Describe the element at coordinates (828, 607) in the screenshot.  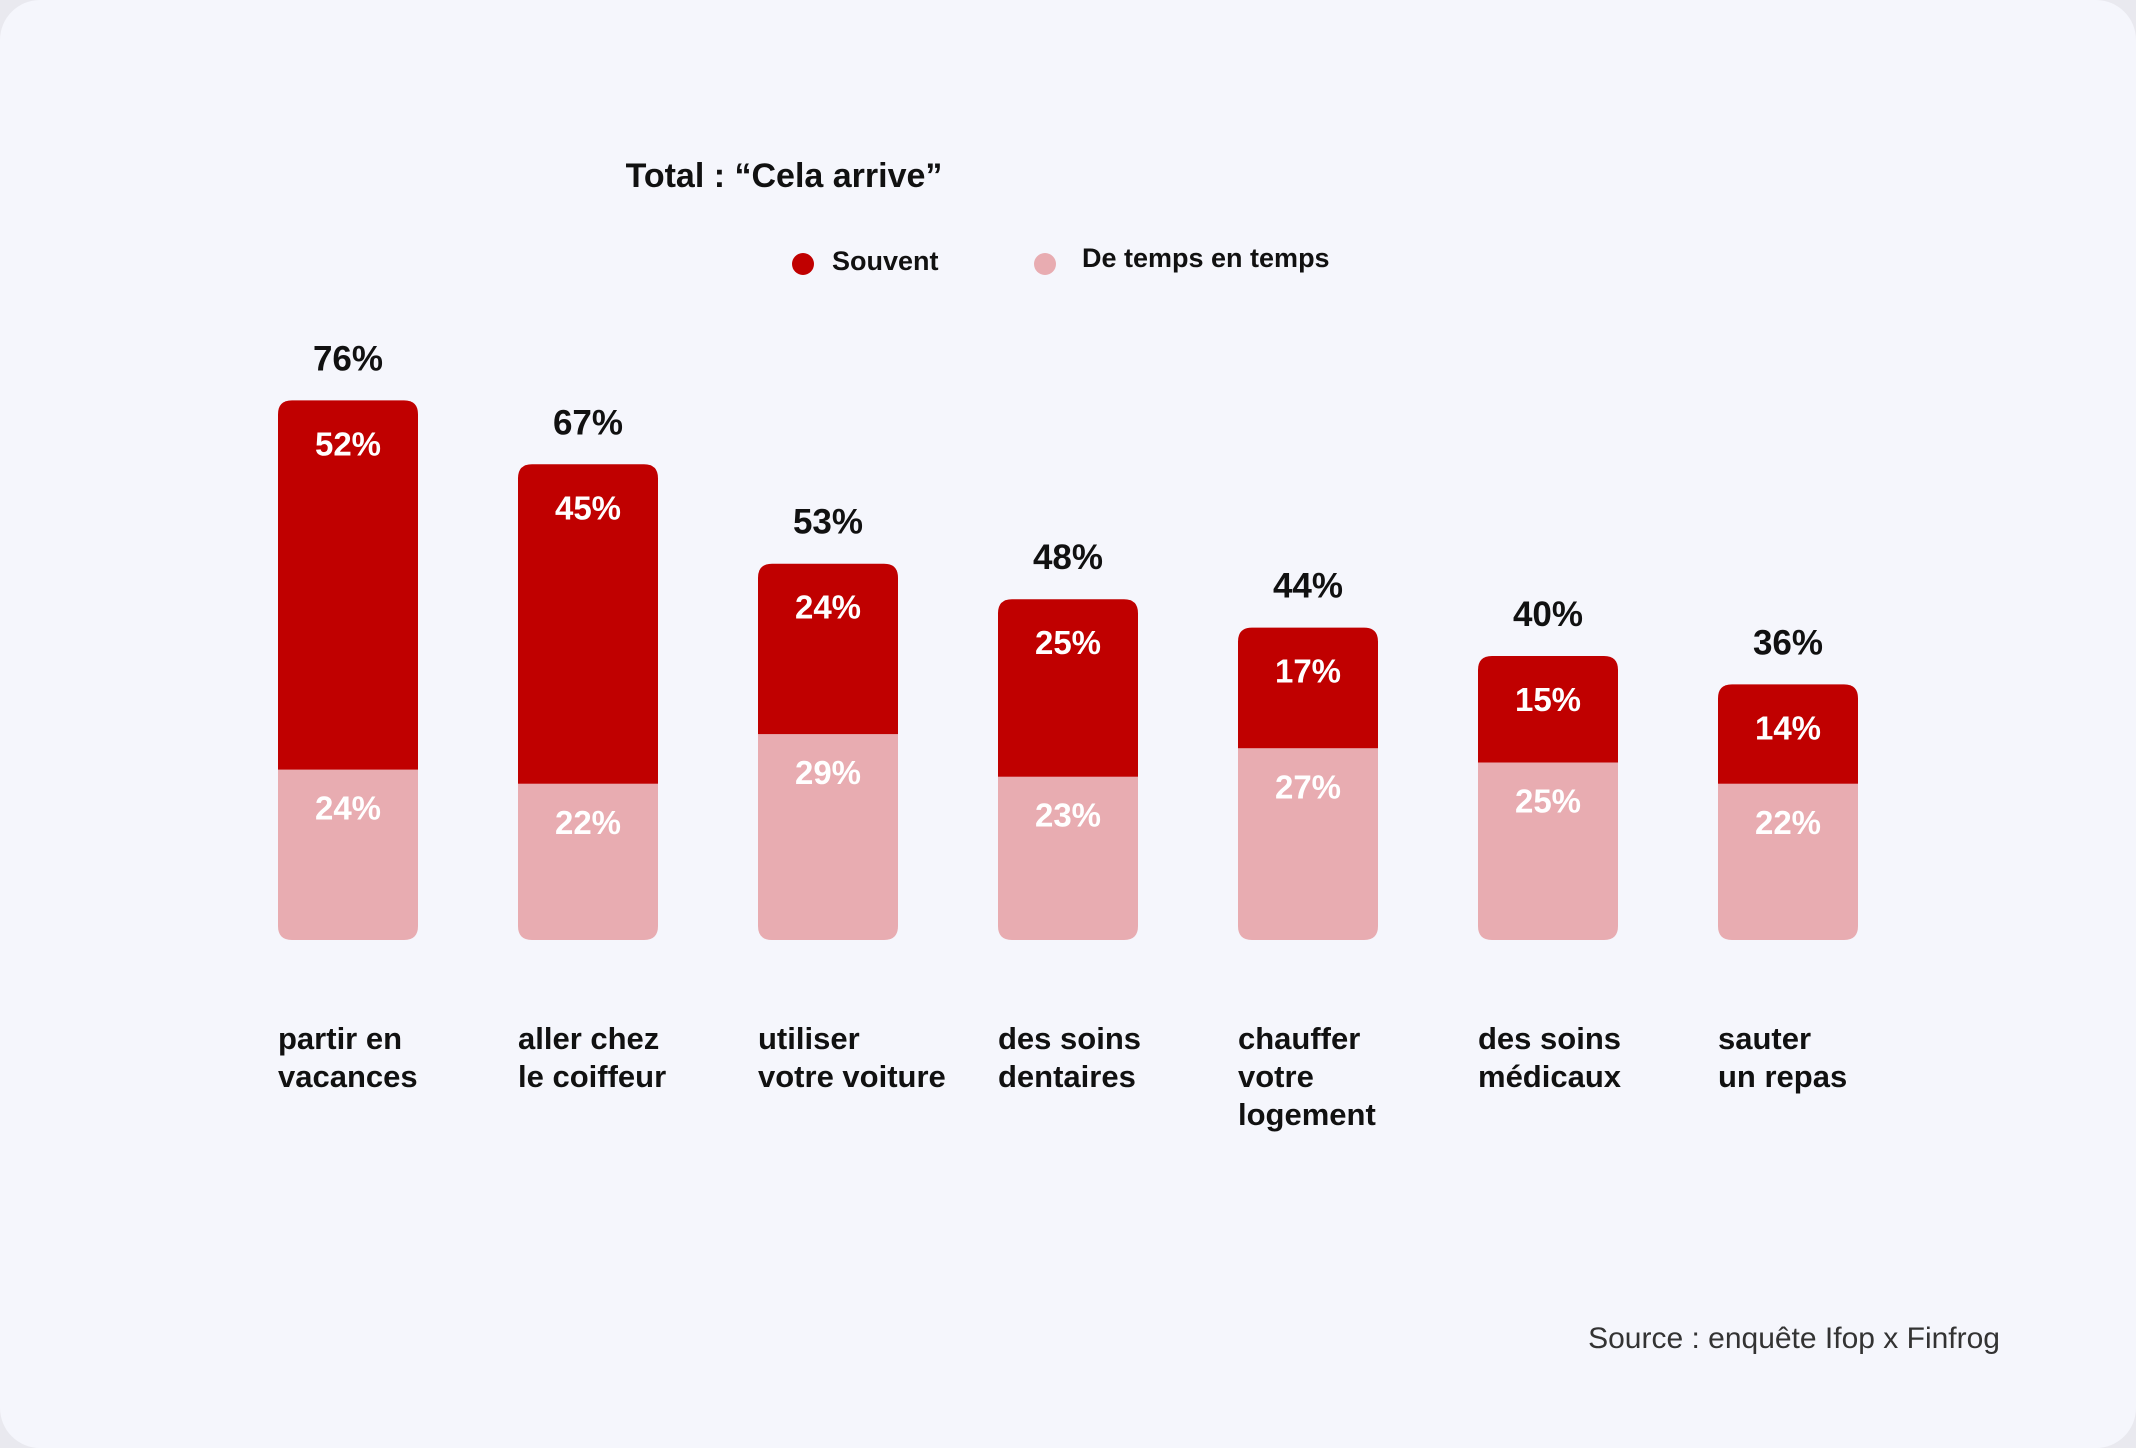
I see `data-label-souvent: 24%` at that location.